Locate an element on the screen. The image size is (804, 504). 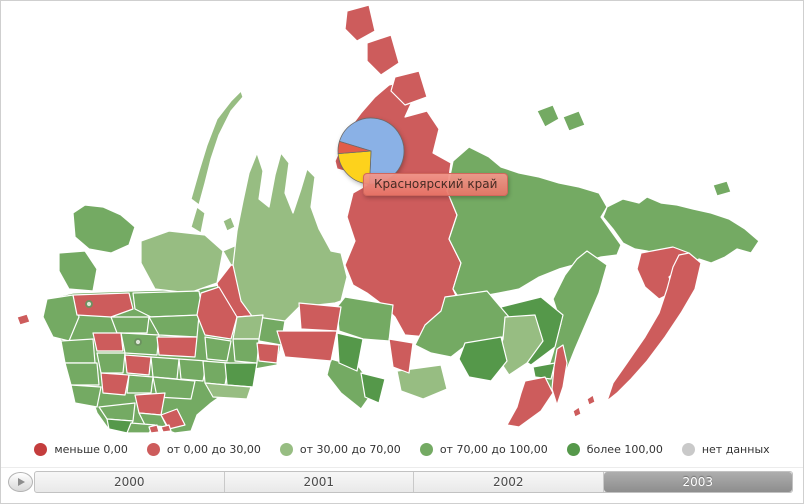
timeline-year-2000: 2000 is located at coordinates (130, 482).